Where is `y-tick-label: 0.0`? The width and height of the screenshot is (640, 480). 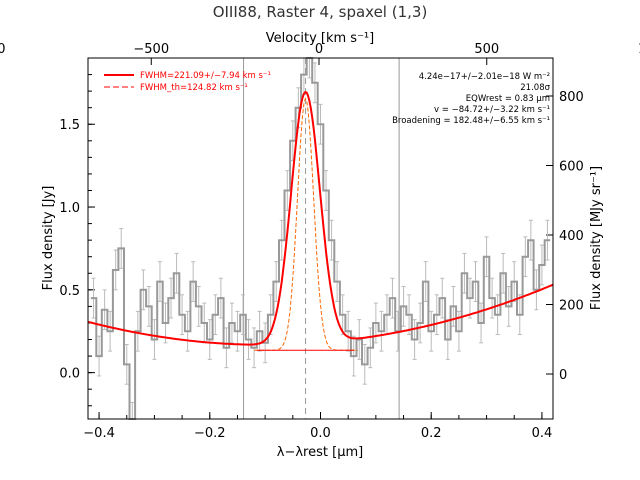
y-tick-label: 0.0 is located at coordinates (69, 374).